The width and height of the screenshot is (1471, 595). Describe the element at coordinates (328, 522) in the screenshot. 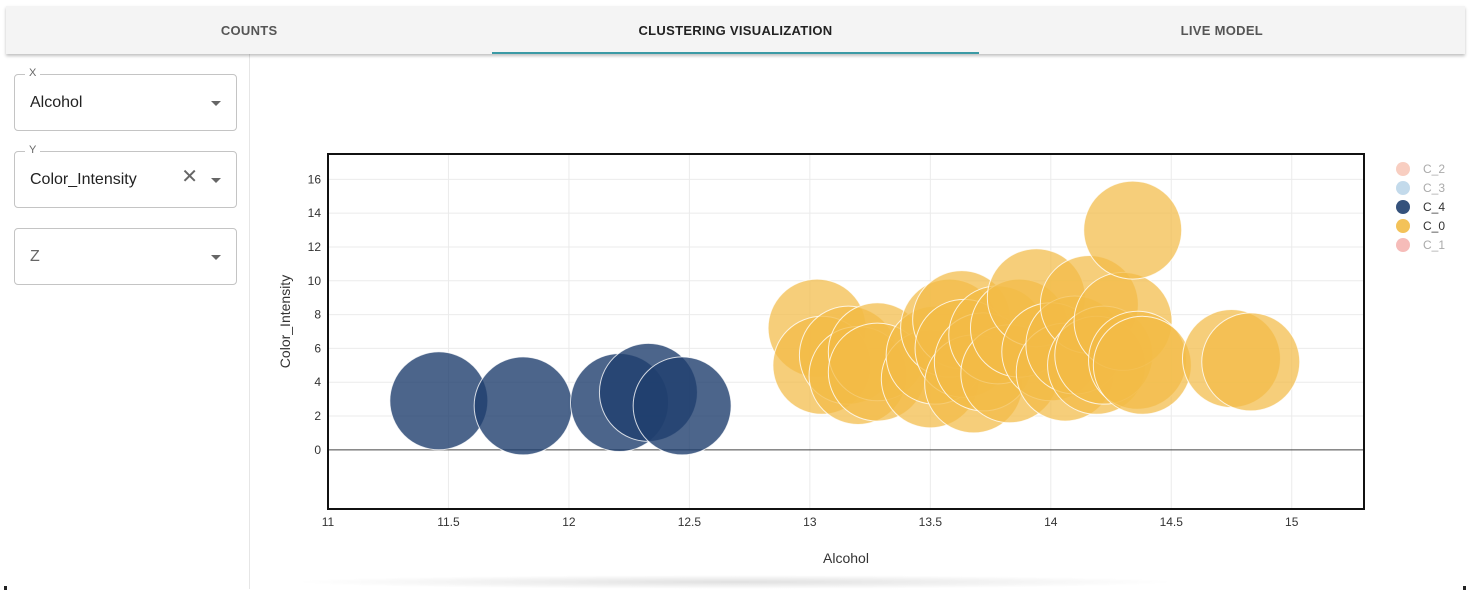

I see `x-tick-label: 11` at that location.